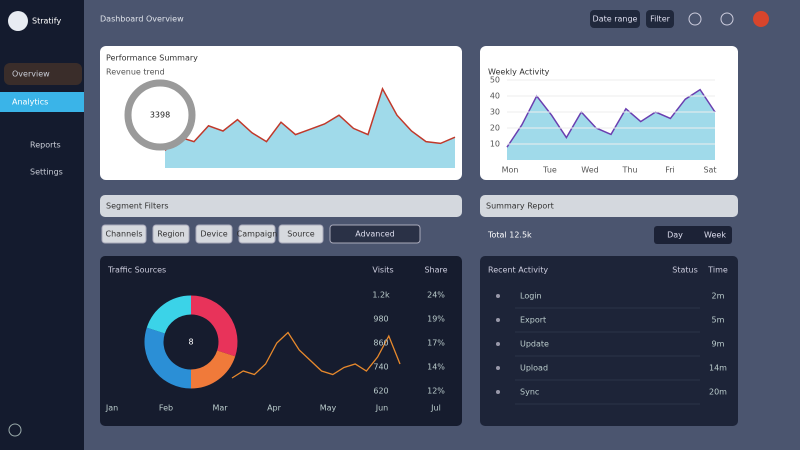 The image size is (800, 450). Describe the element at coordinates (718, 344) in the screenshot. I see `cell: 9m` at that location.